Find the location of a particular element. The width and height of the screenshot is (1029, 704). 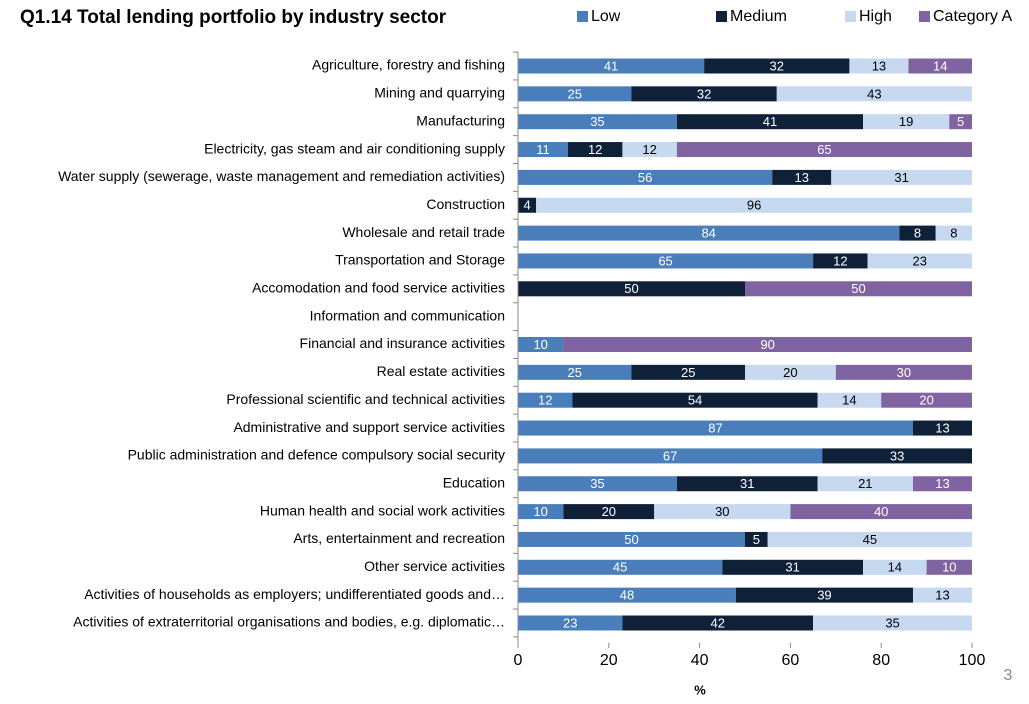

y-tick-label: Education is located at coordinates (474, 482).